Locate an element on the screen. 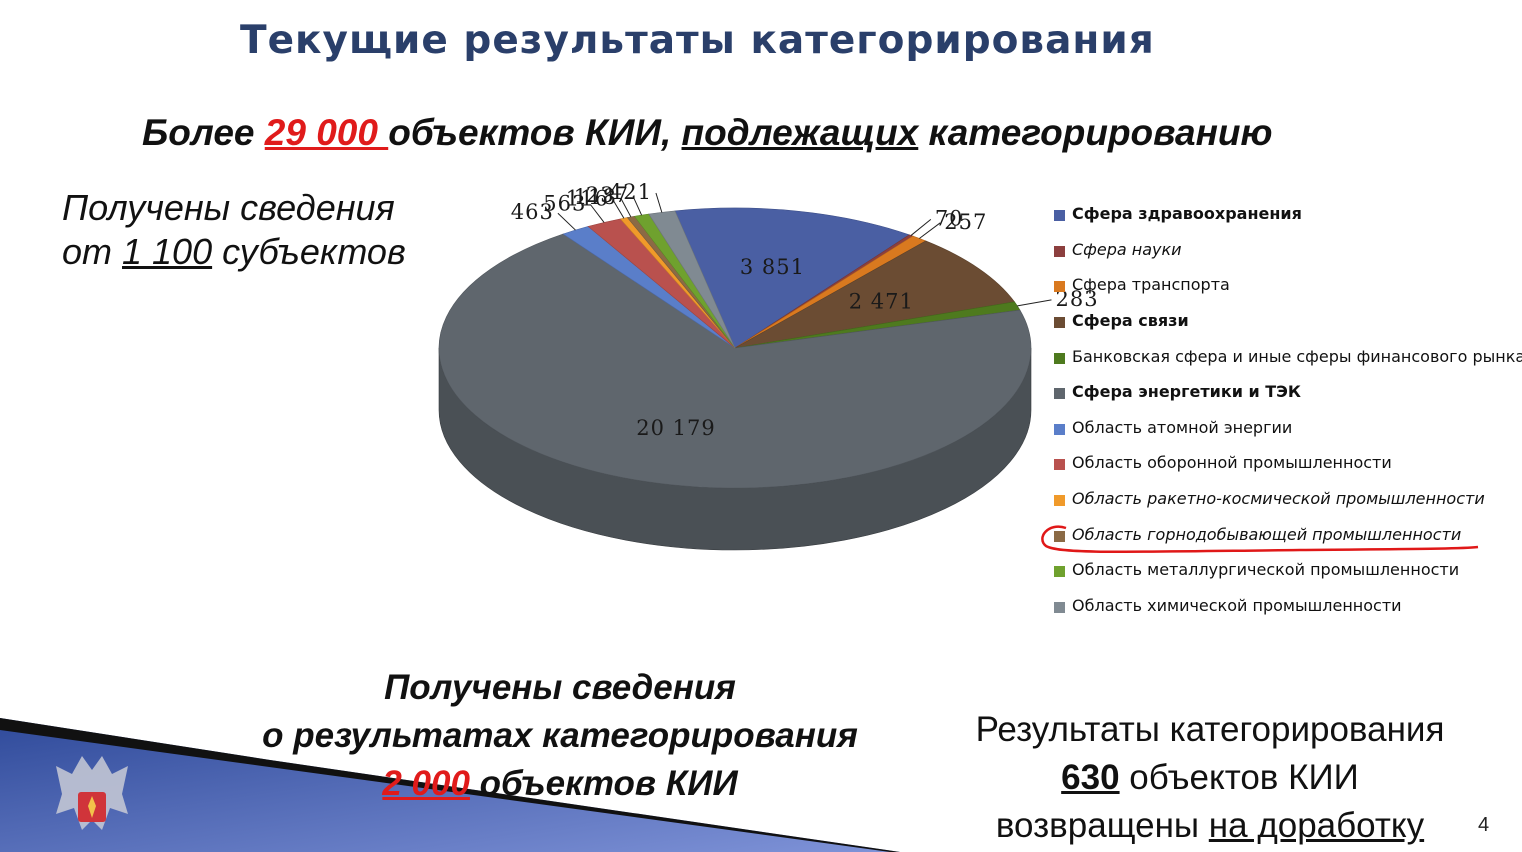 This screenshot has height=852, width=1522. data-label-1: 3 851 is located at coordinates (772, 267).